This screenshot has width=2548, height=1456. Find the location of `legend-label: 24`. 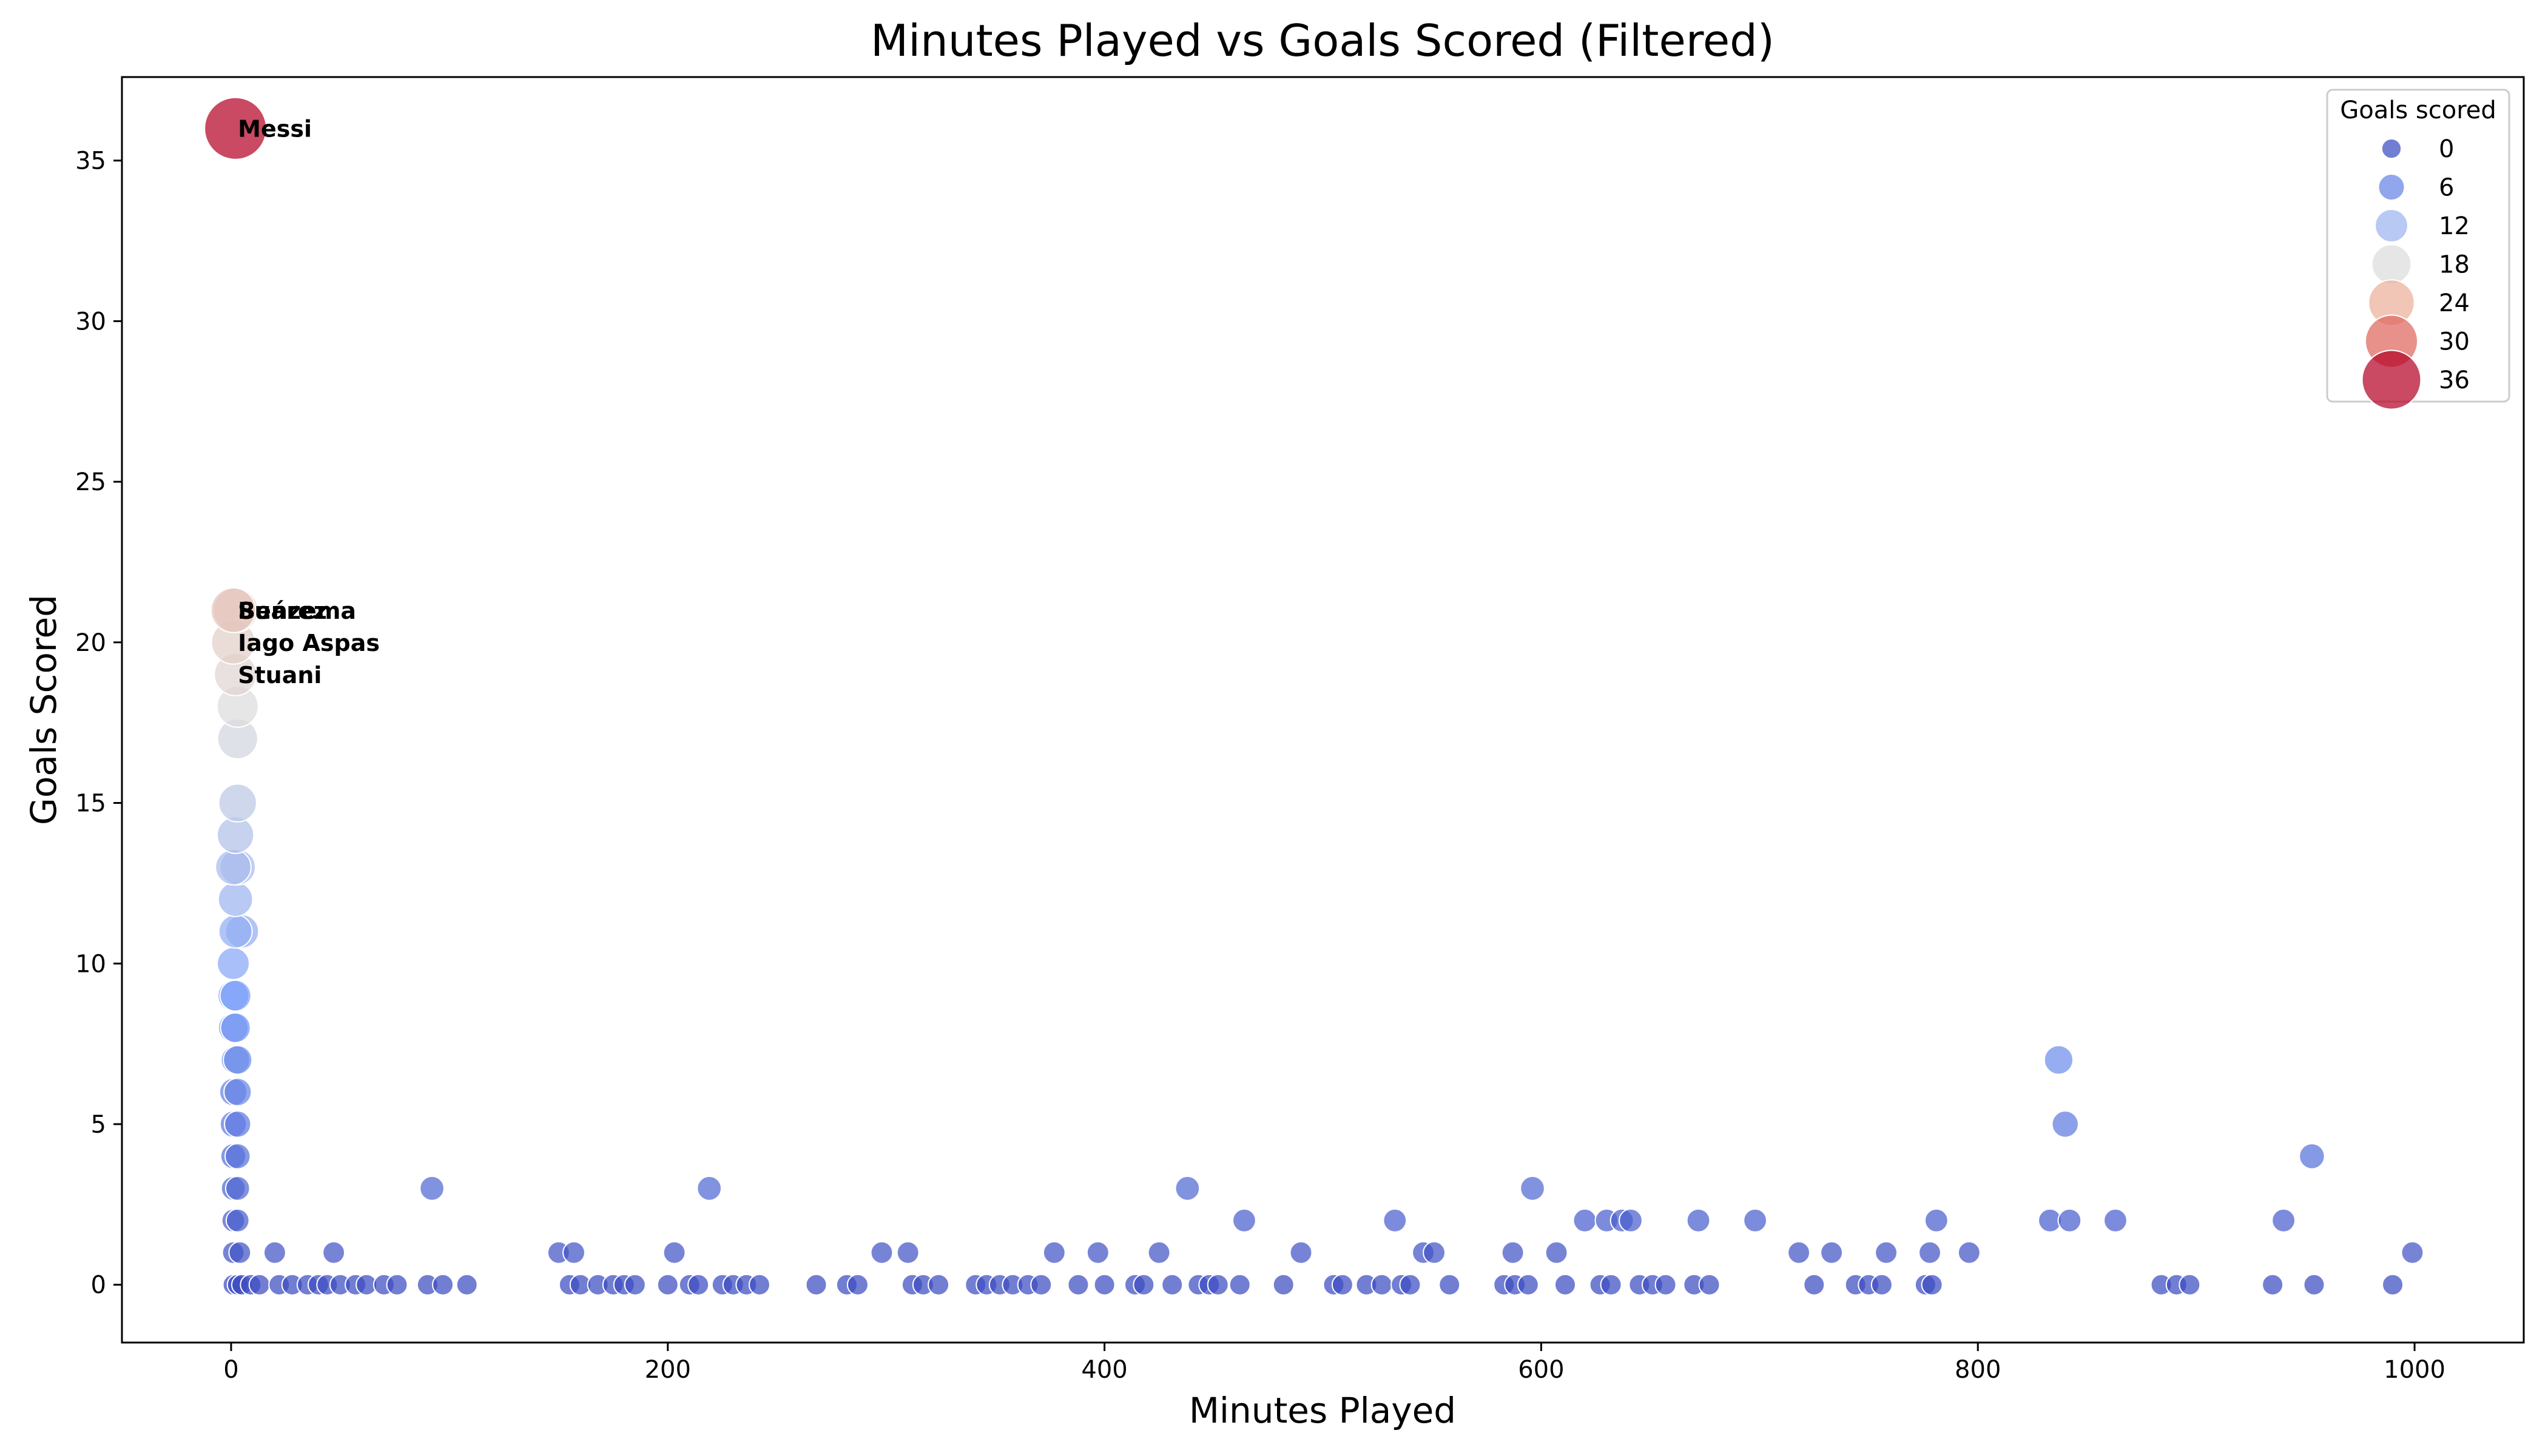

legend-label: 24 is located at coordinates (2454, 303).